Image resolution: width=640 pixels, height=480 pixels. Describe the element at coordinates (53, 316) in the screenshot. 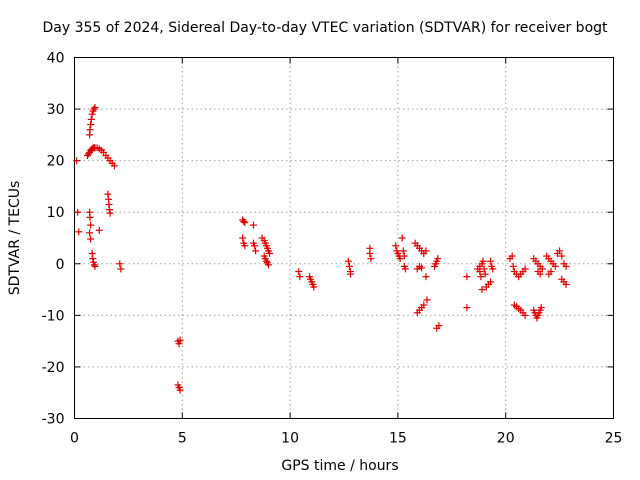

I see `y-tick-label: -10` at that location.